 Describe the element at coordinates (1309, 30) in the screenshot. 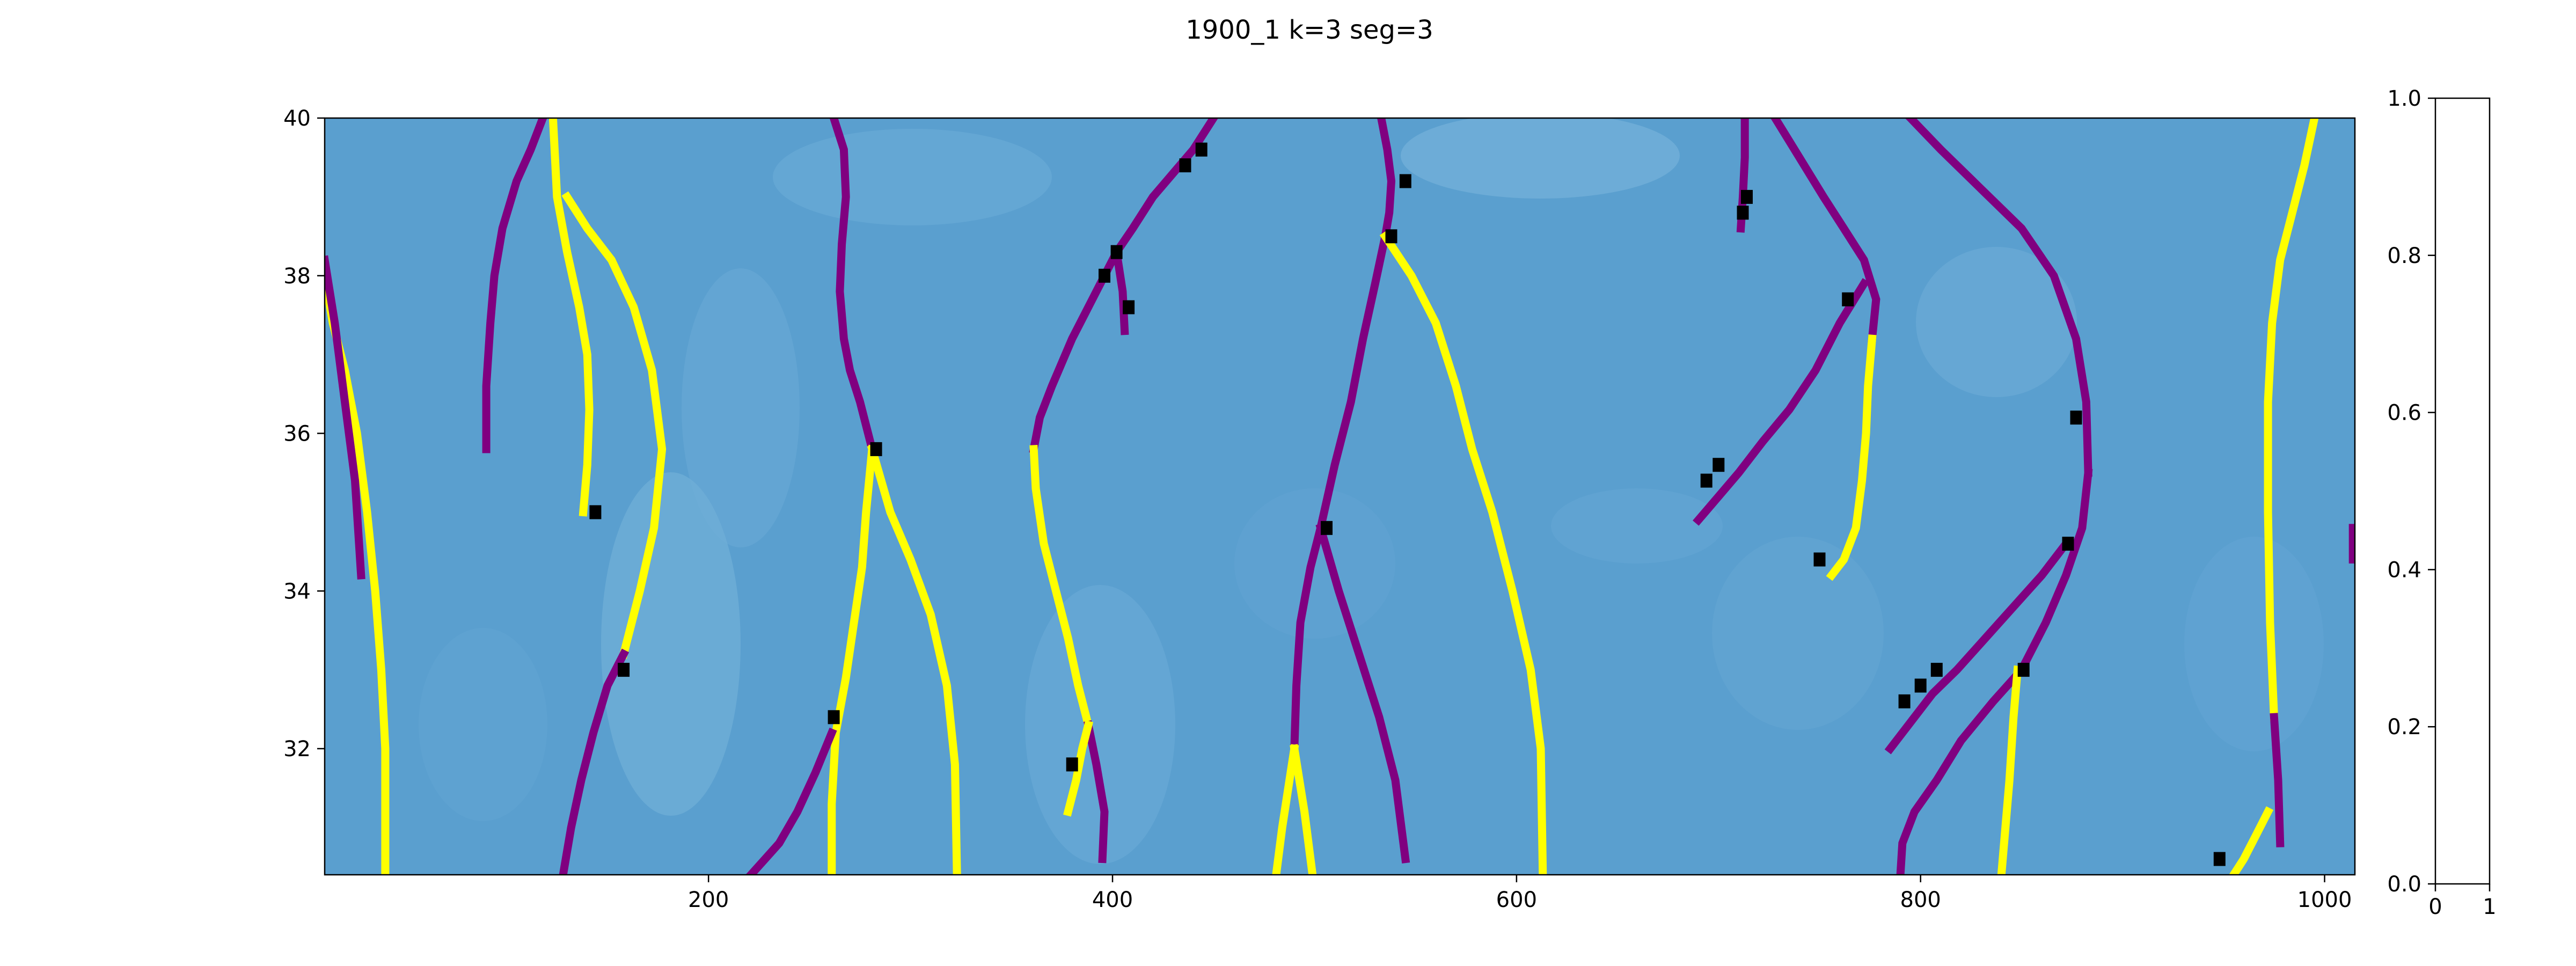

I see `chart-title: 1900_1 k=3 seg=3` at that location.